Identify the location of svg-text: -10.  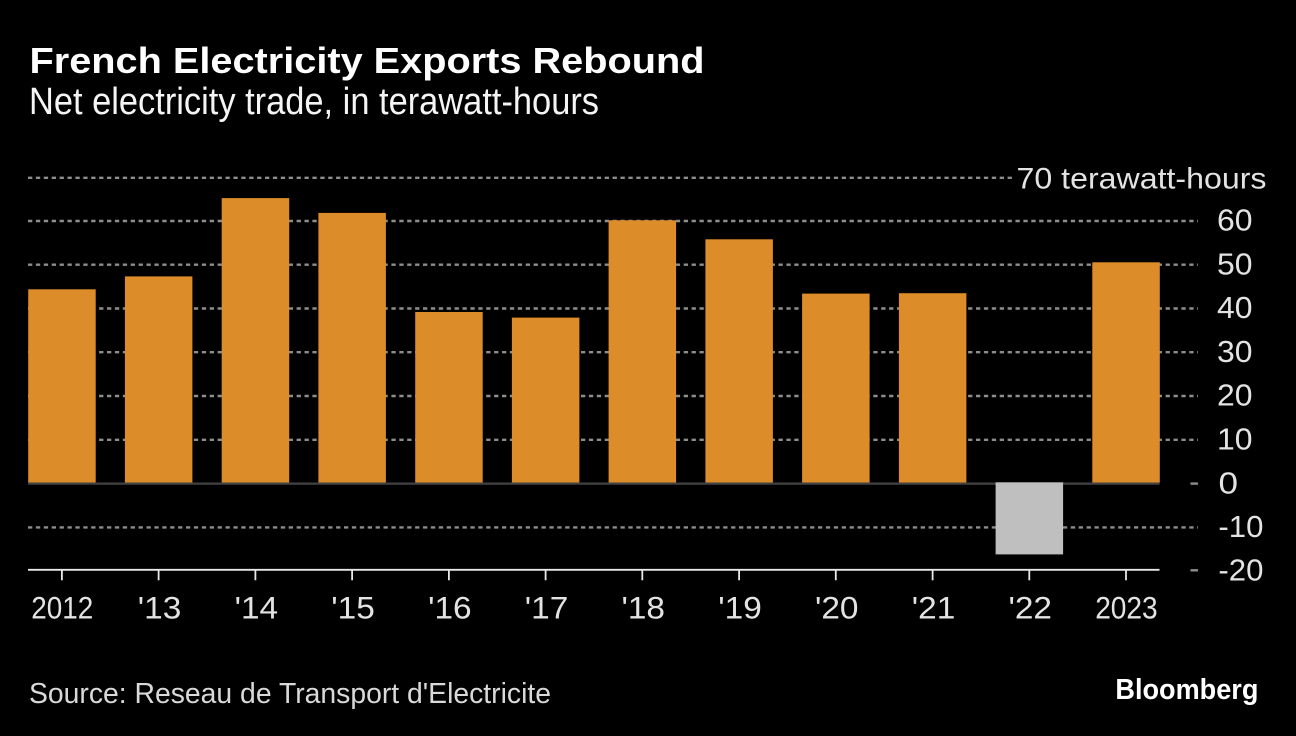
(1240, 526).